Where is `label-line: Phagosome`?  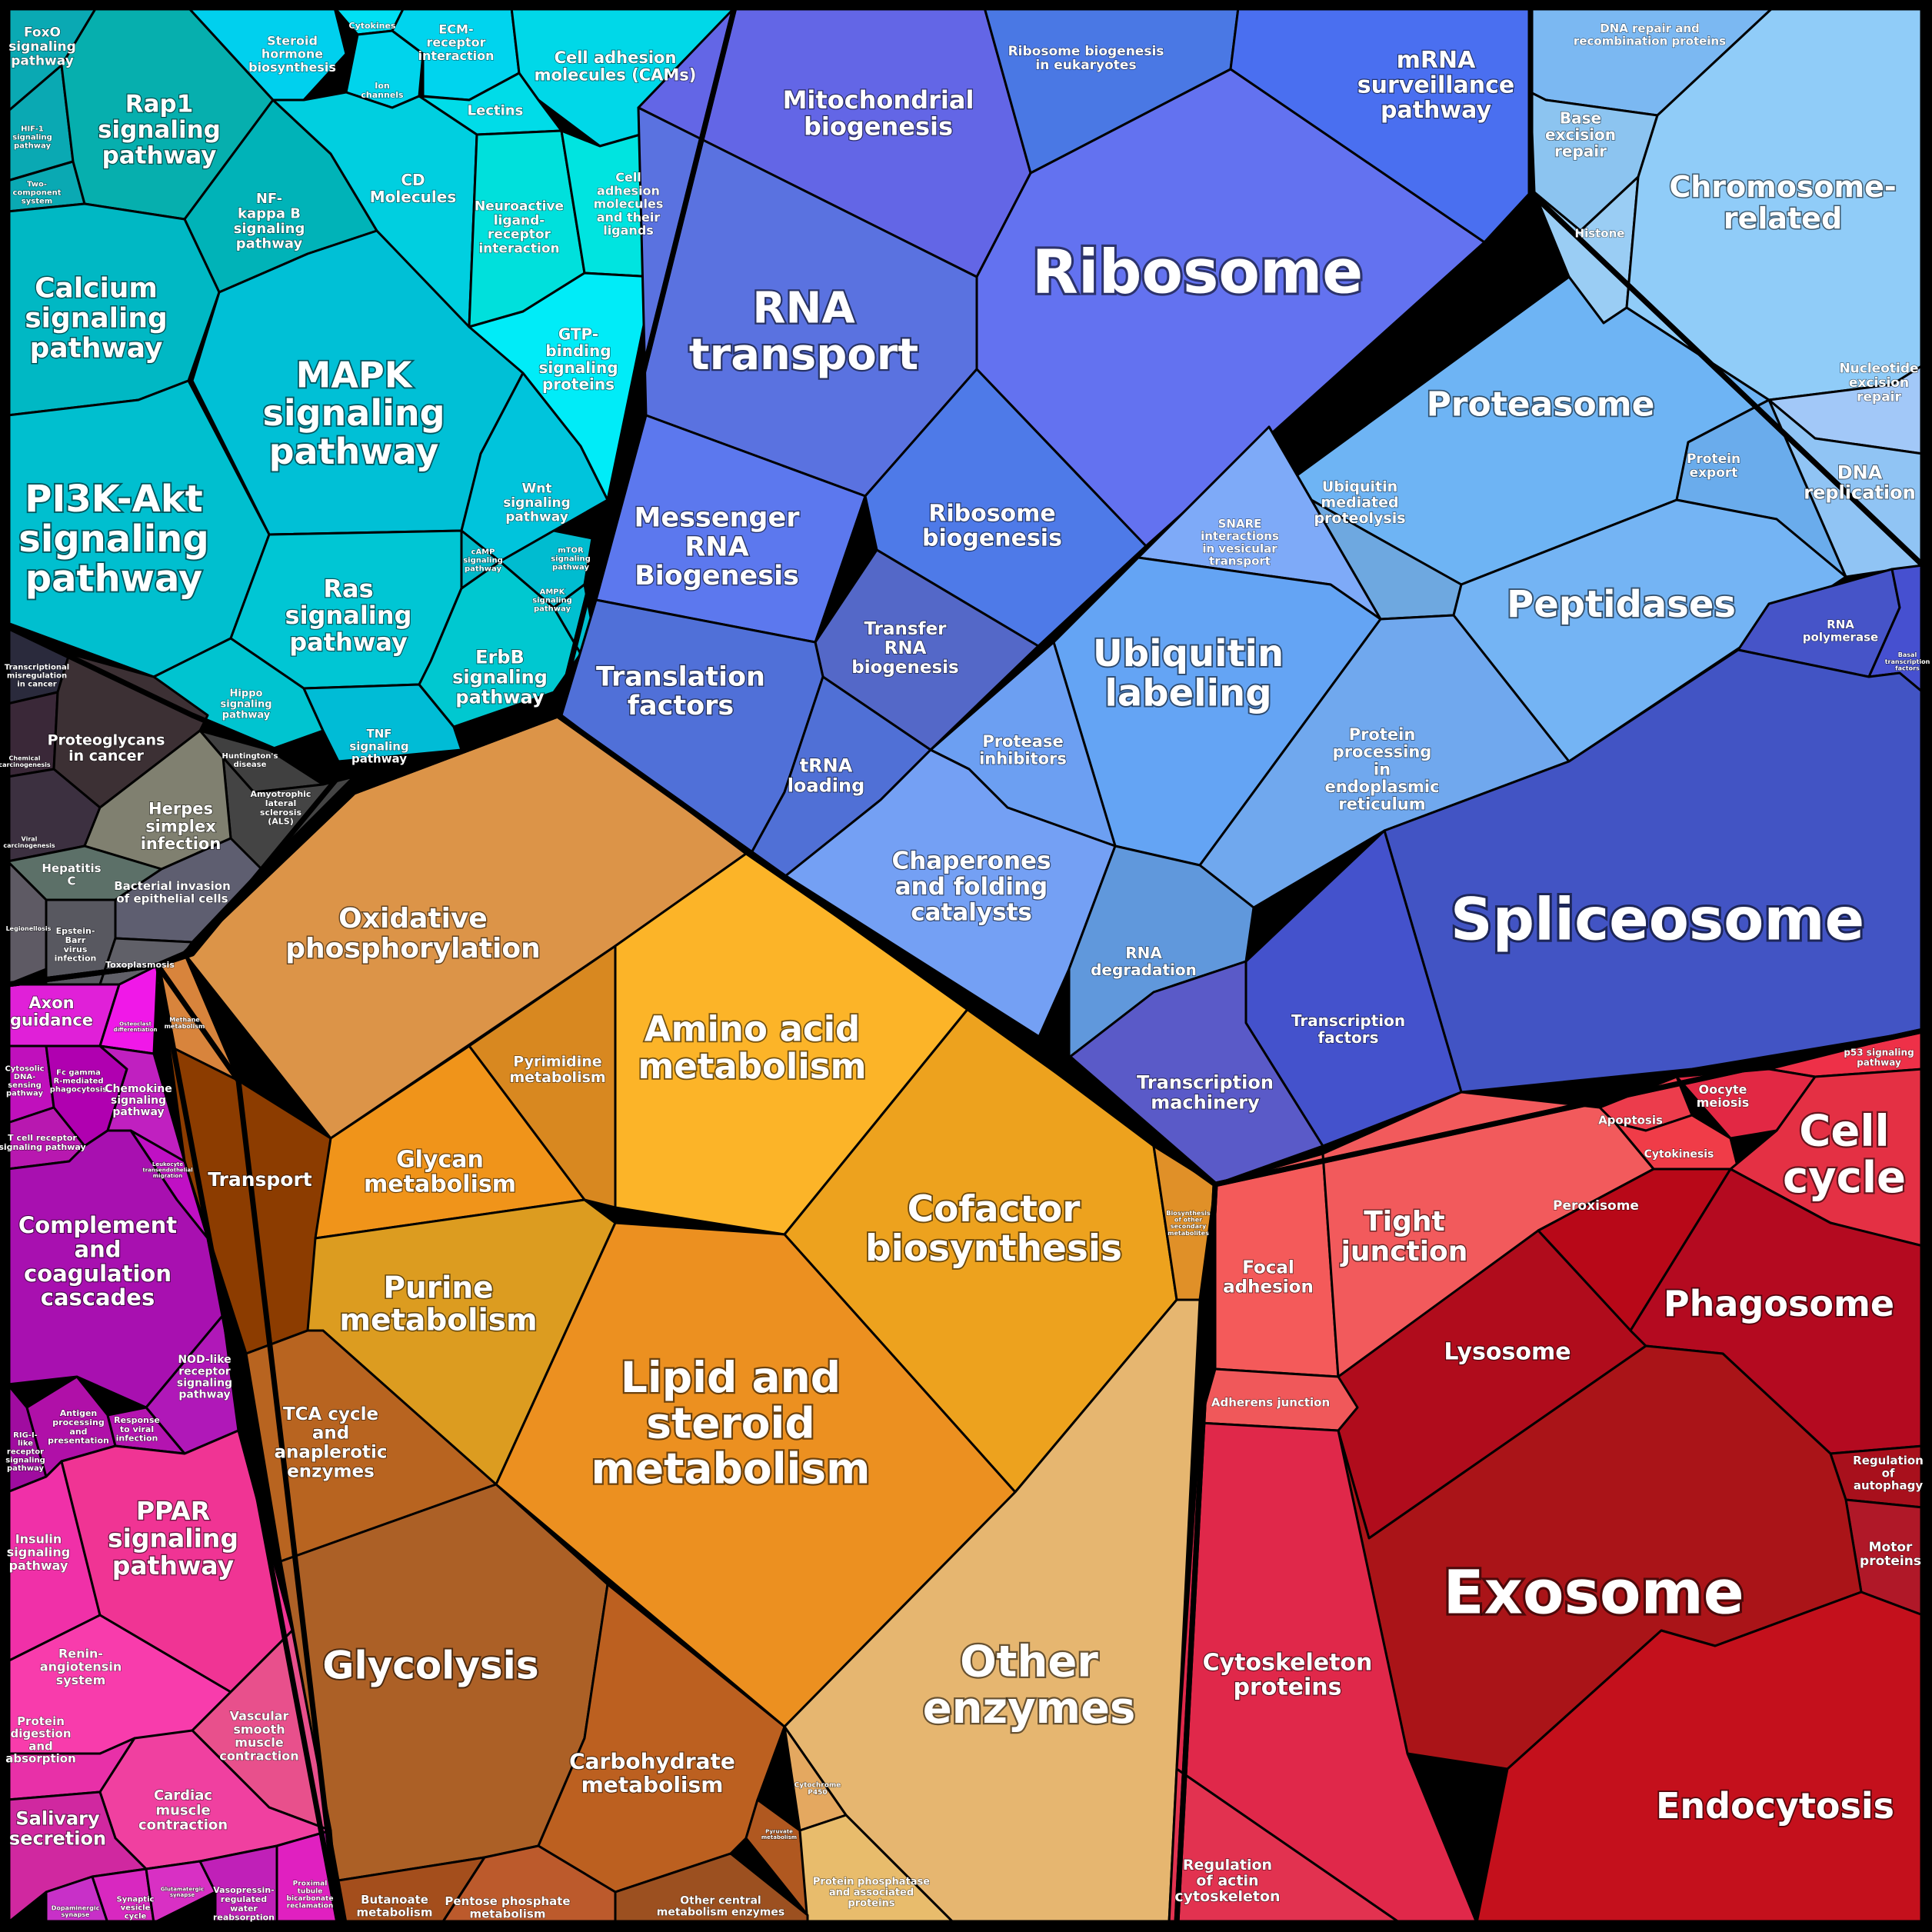 label-line: Phagosome is located at coordinates (1779, 1303).